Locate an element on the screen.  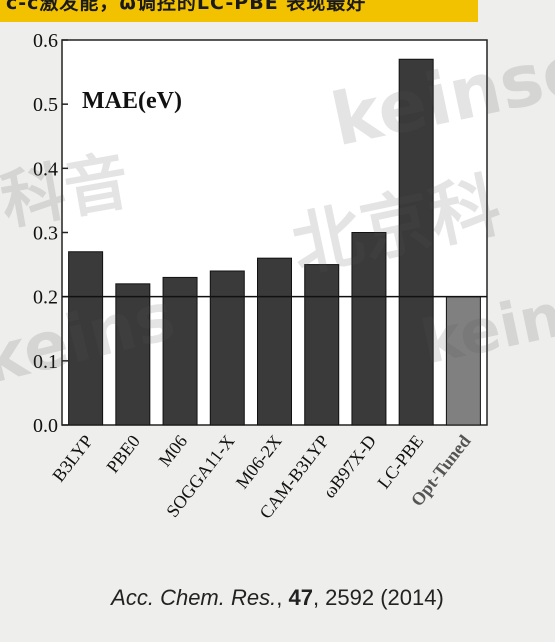
chart-title: MAE(eV) is located at coordinates (132, 101).